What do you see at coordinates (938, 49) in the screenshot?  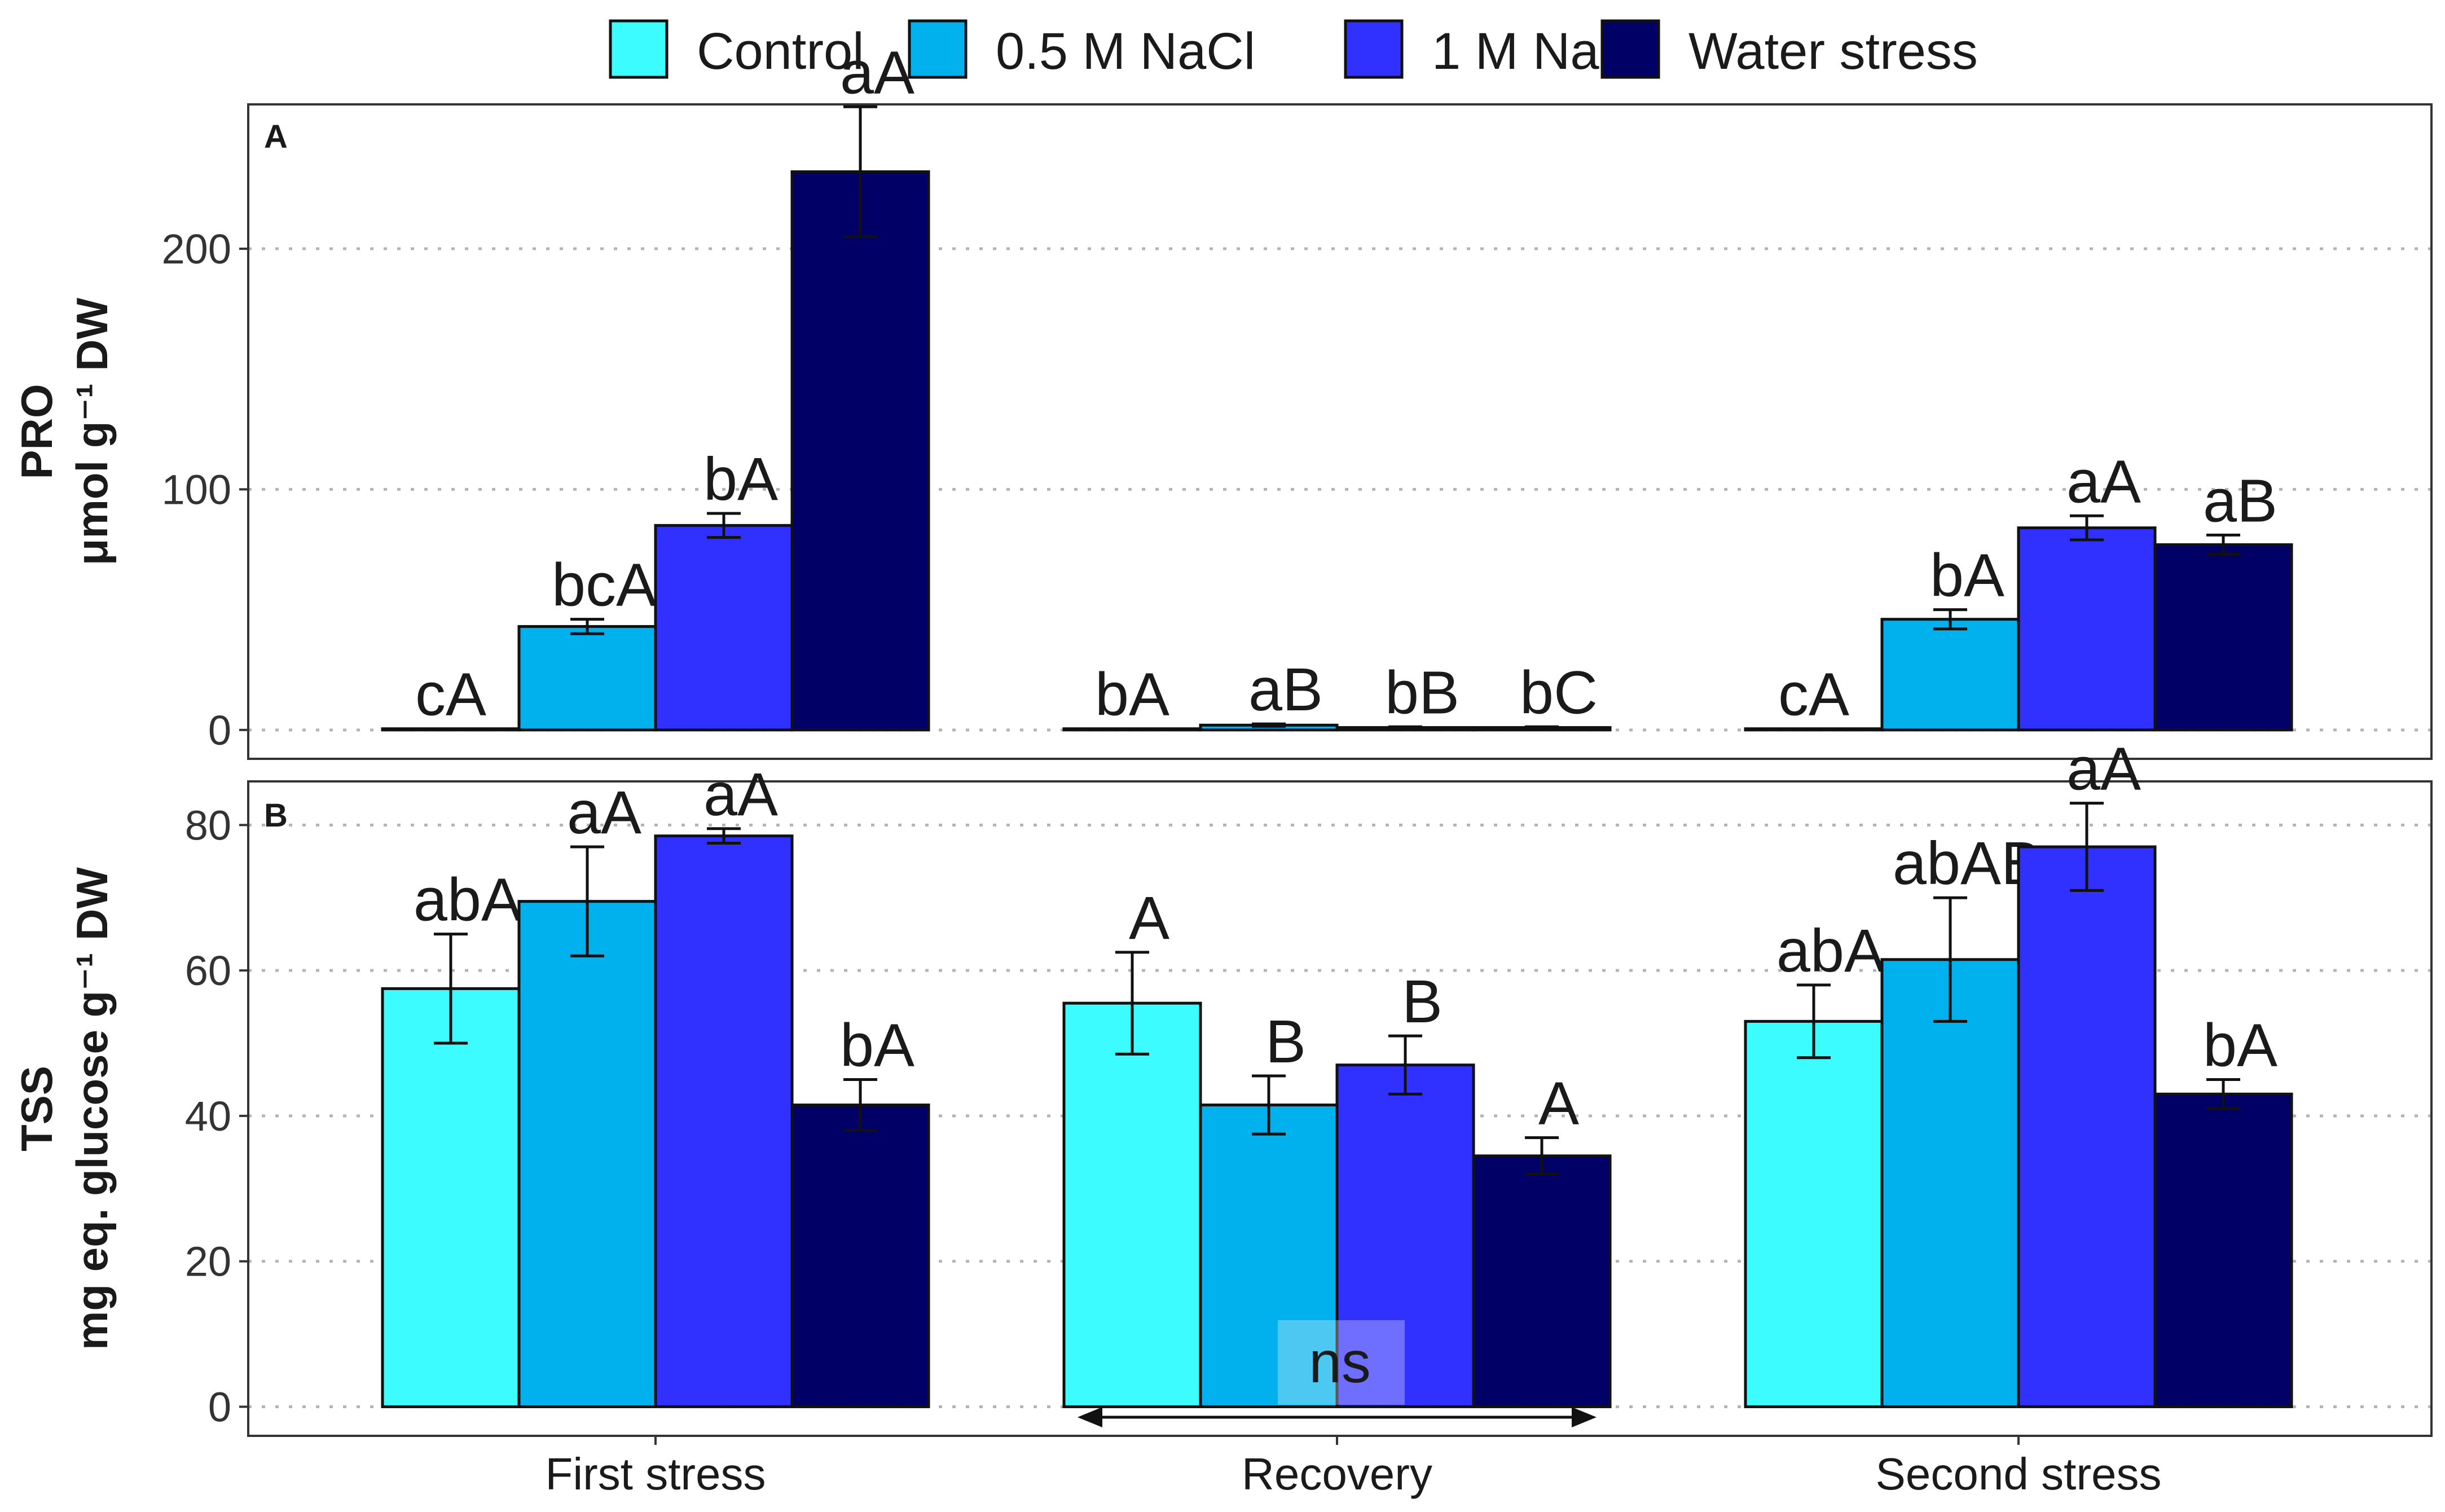 I see `legend-swatch-0-5-m-nacl` at bounding box center [938, 49].